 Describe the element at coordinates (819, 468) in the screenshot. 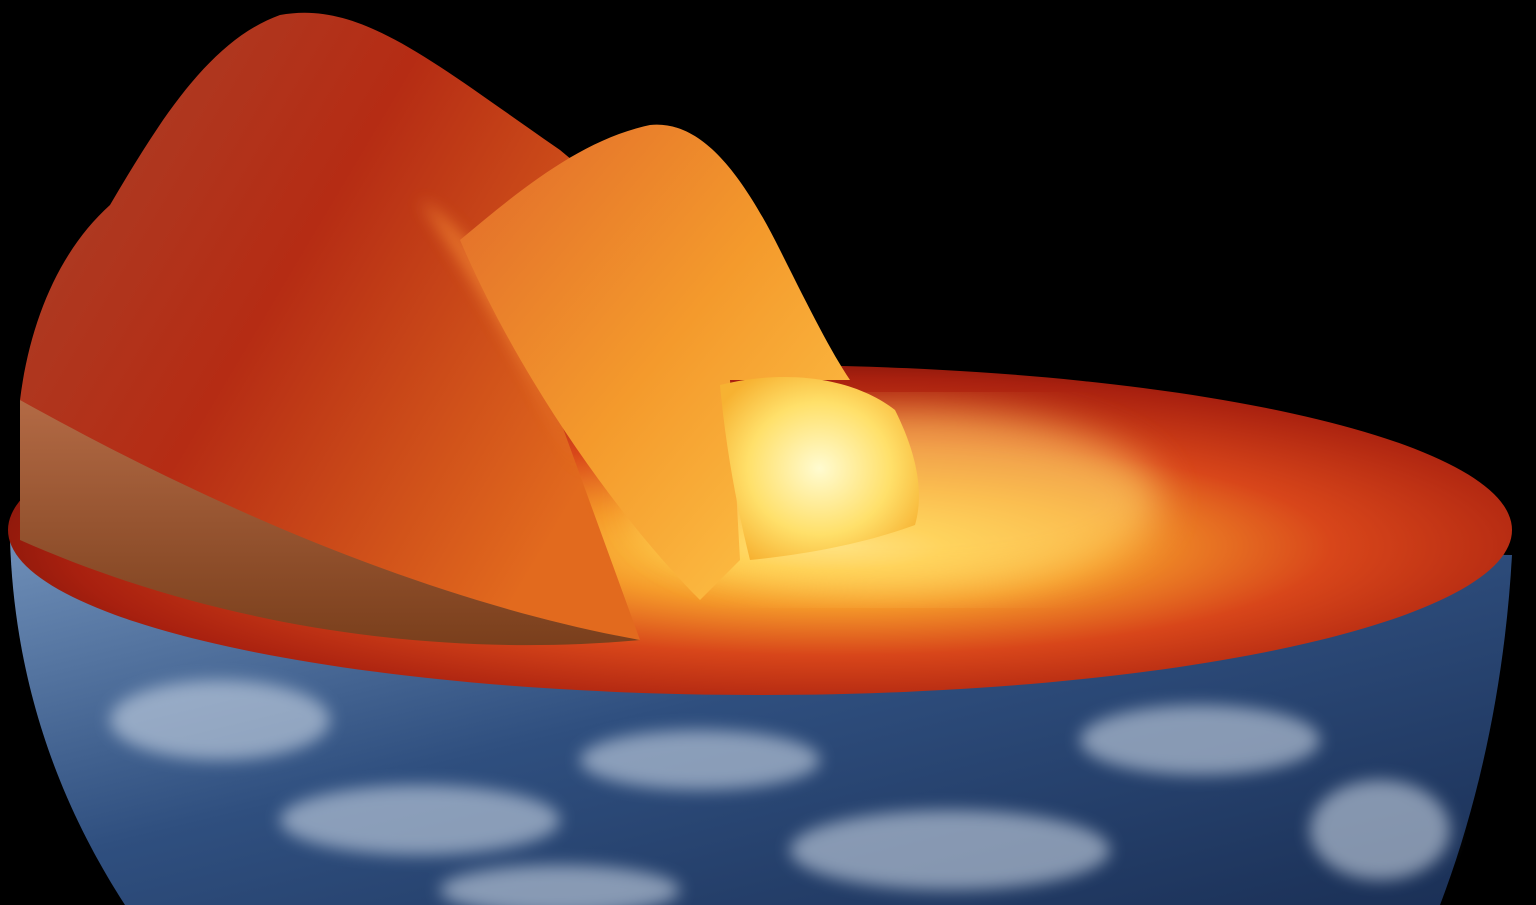

I see `inner-core` at that location.